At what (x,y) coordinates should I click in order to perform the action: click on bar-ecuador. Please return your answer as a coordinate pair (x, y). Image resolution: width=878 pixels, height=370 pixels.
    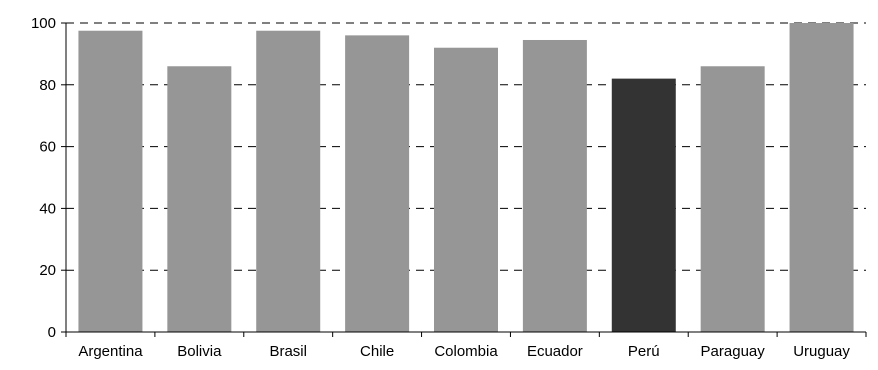
    Looking at the image, I should click on (554, 186).